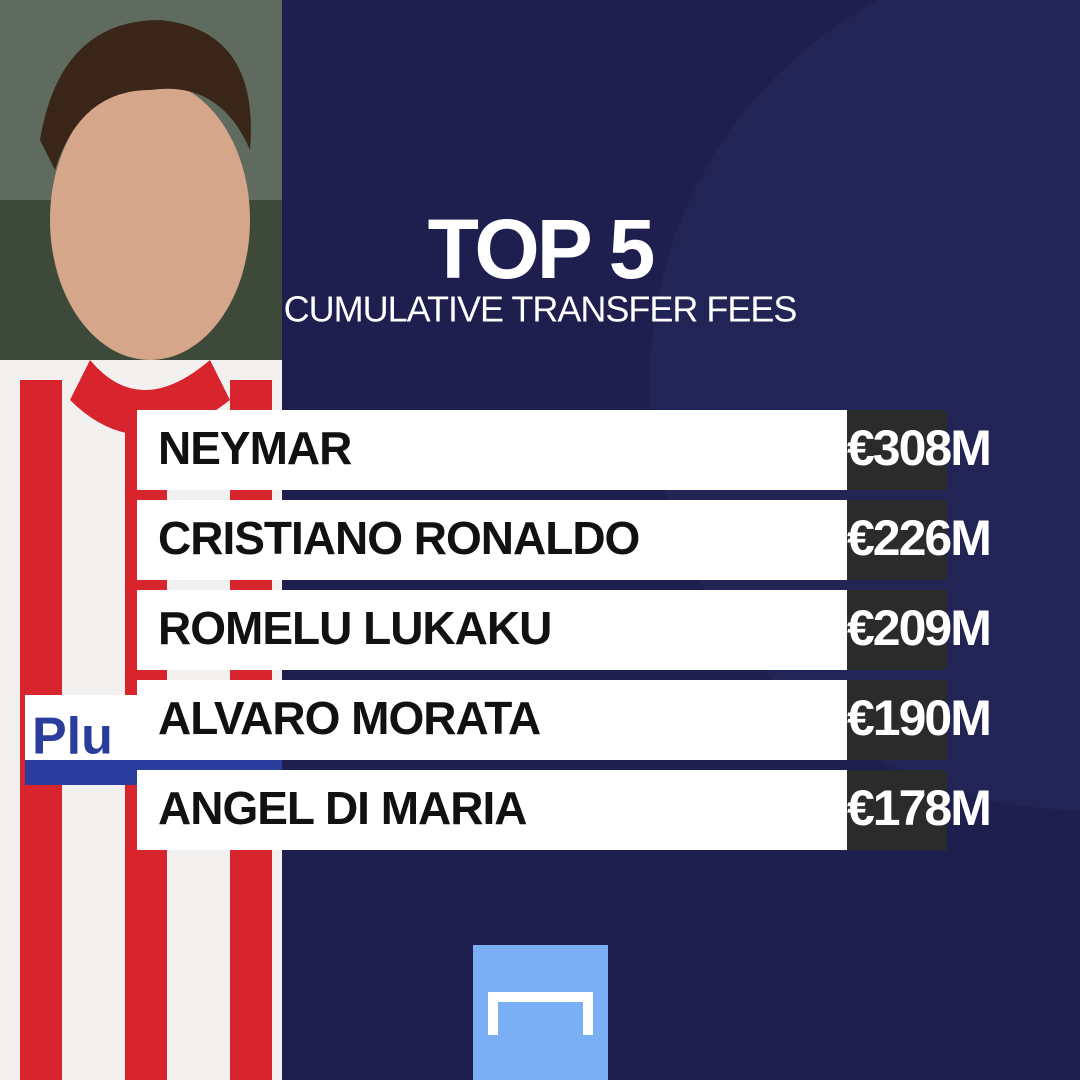 The image size is (1080, 1080). I want to click on table-row: CRISTIANO RONALDO €226M, so click(564, 540).